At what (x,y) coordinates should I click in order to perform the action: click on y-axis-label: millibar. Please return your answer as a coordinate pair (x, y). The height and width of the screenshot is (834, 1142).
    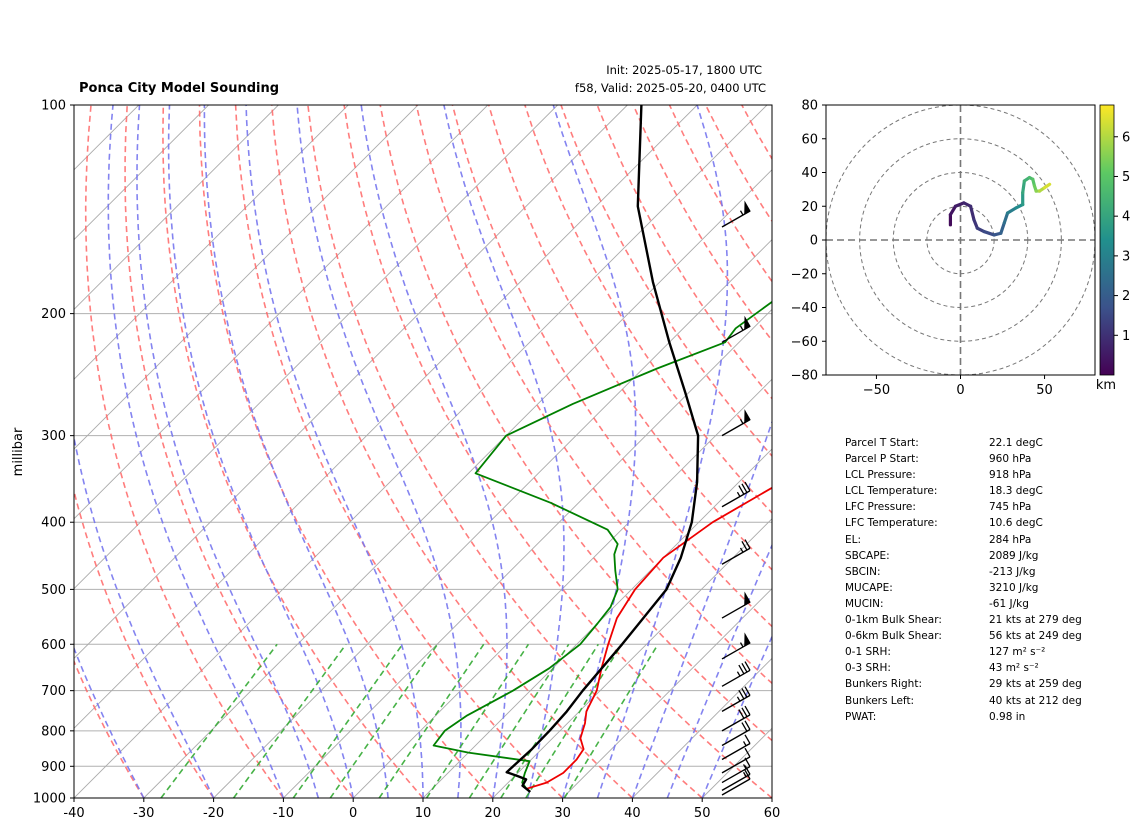
    Looking at the image, I should click on (18, 451).